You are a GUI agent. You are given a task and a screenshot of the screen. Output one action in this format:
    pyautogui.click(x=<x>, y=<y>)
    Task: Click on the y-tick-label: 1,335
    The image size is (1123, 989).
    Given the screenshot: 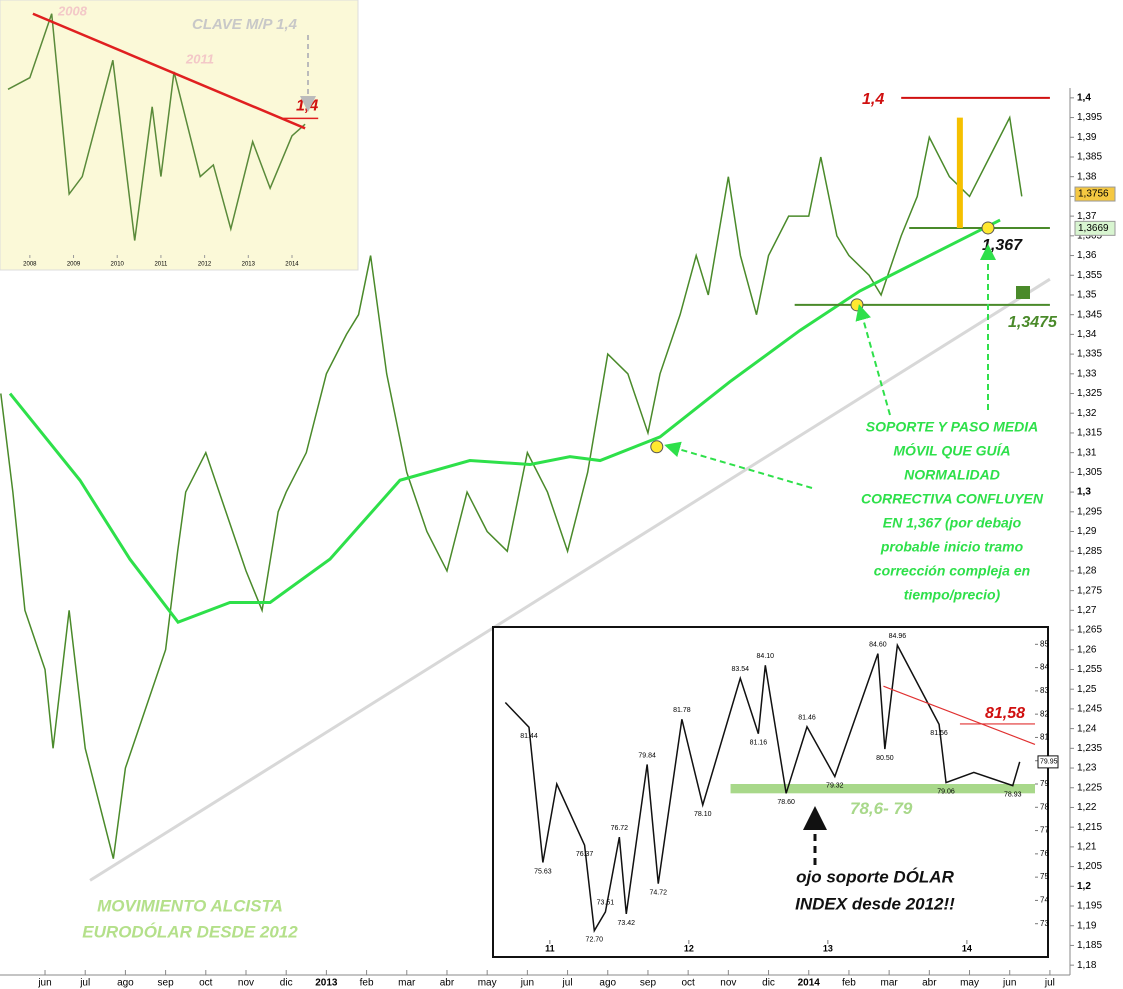 What is the action you would take?
    pyautogui.click(x=1089, y=354)
    